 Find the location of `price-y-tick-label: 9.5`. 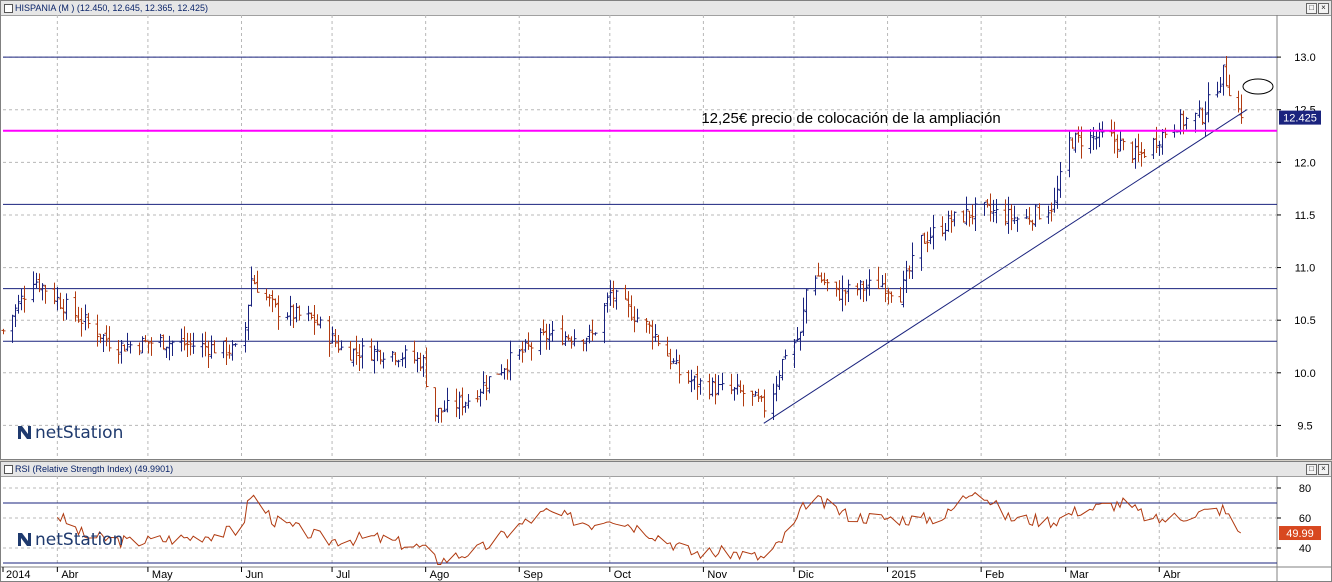

price-y-tick-label: 9.5 is located at coordinates (1304, 426).